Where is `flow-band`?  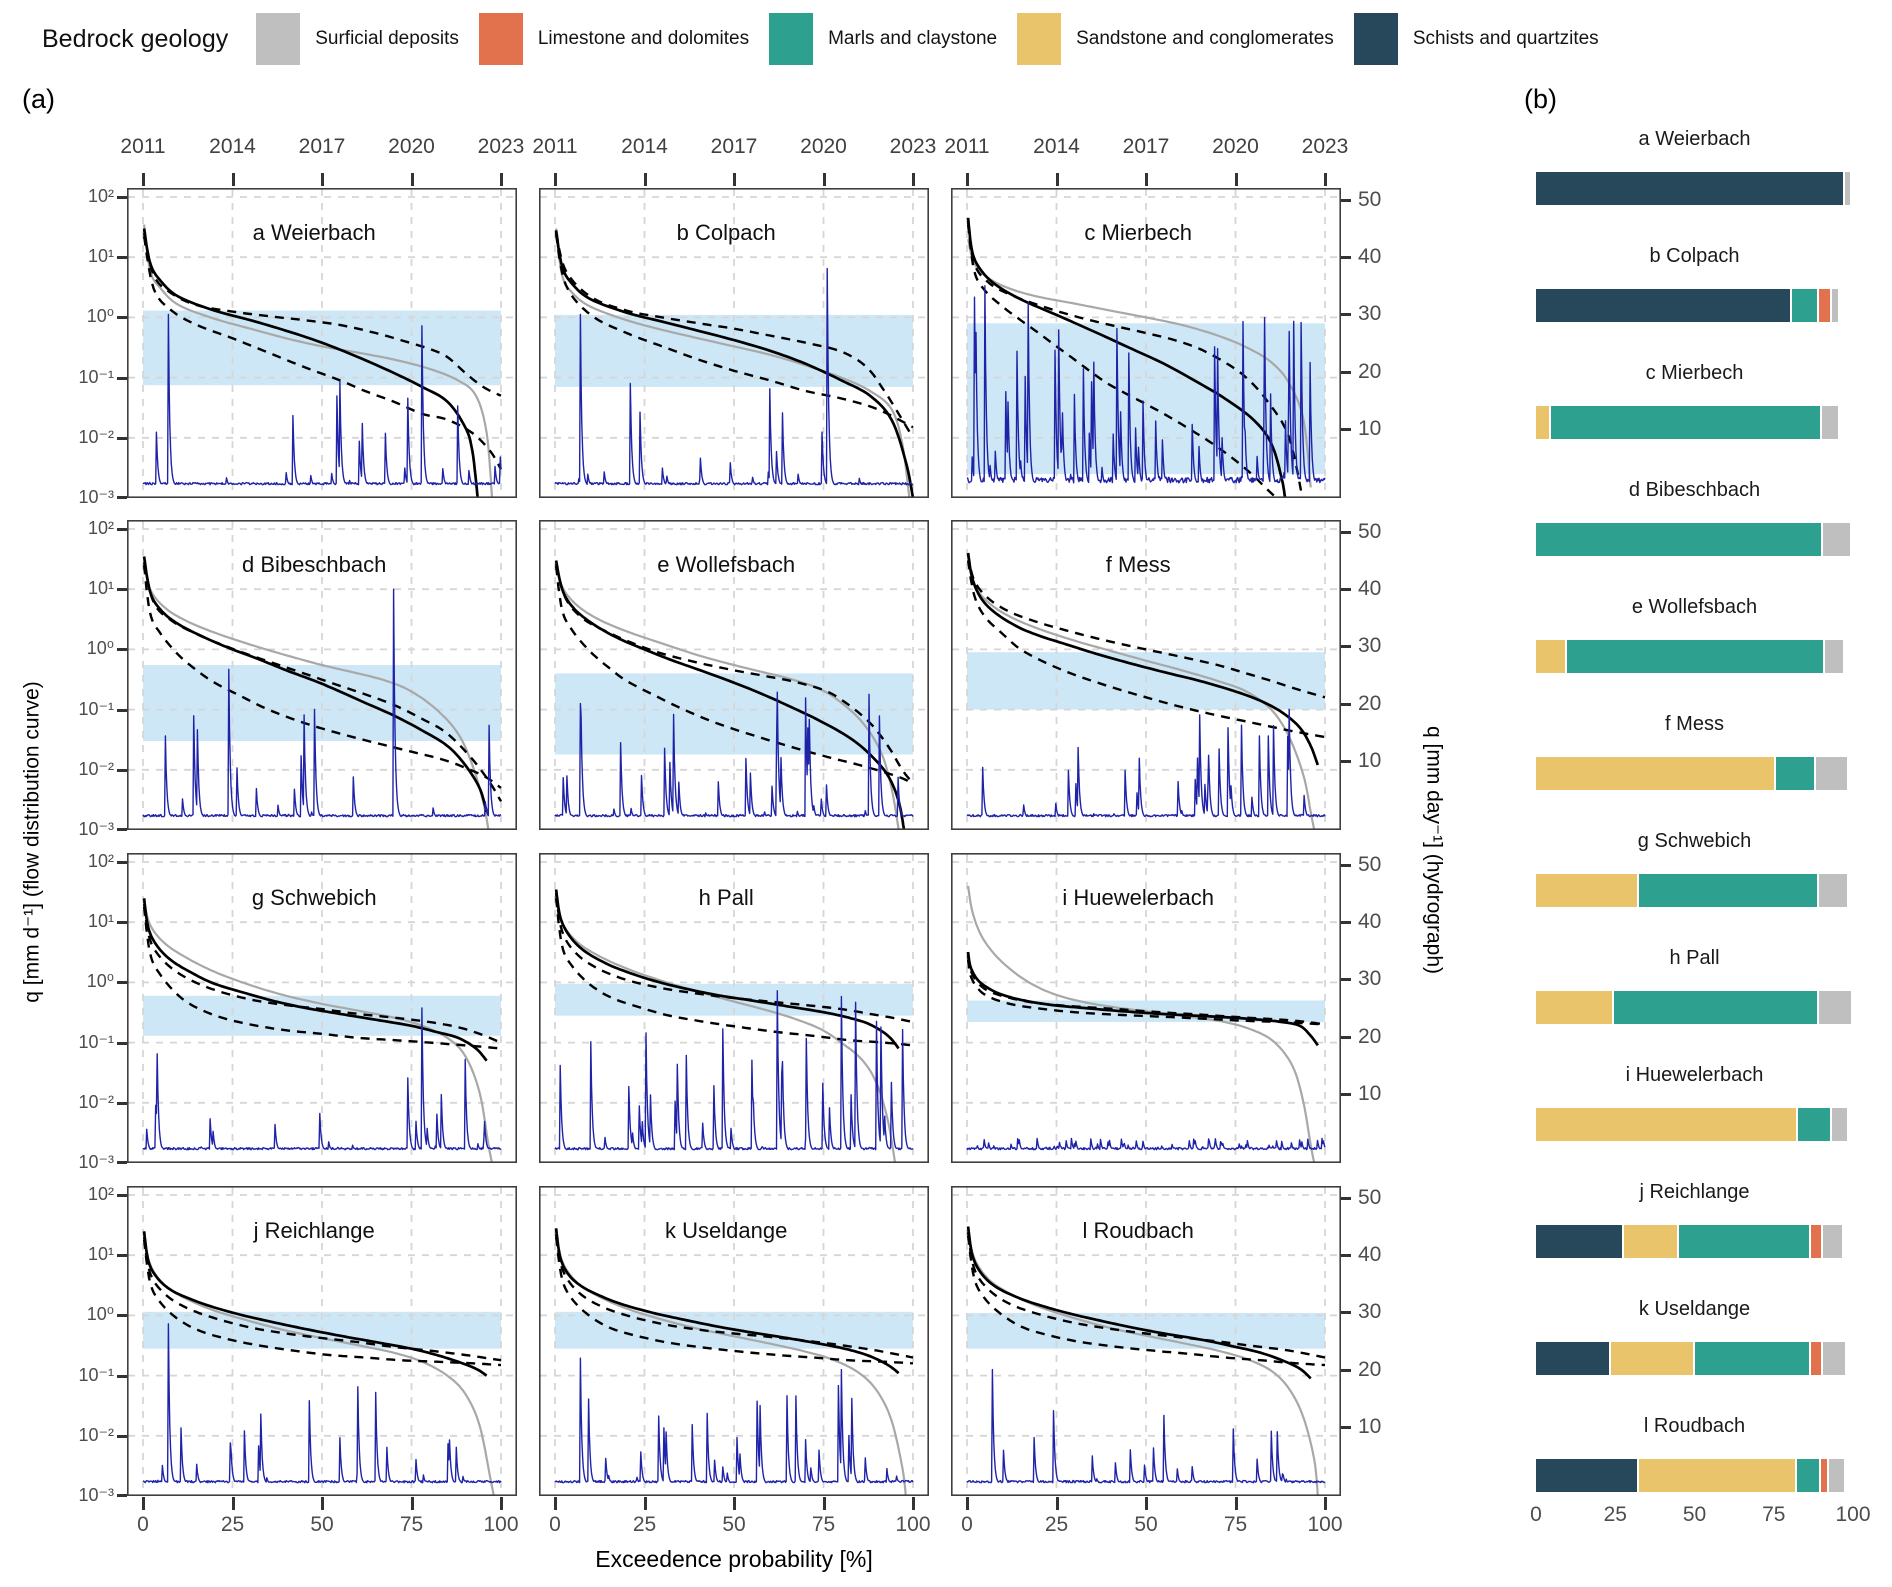 flow-band is located at coordinates (322, 1015).